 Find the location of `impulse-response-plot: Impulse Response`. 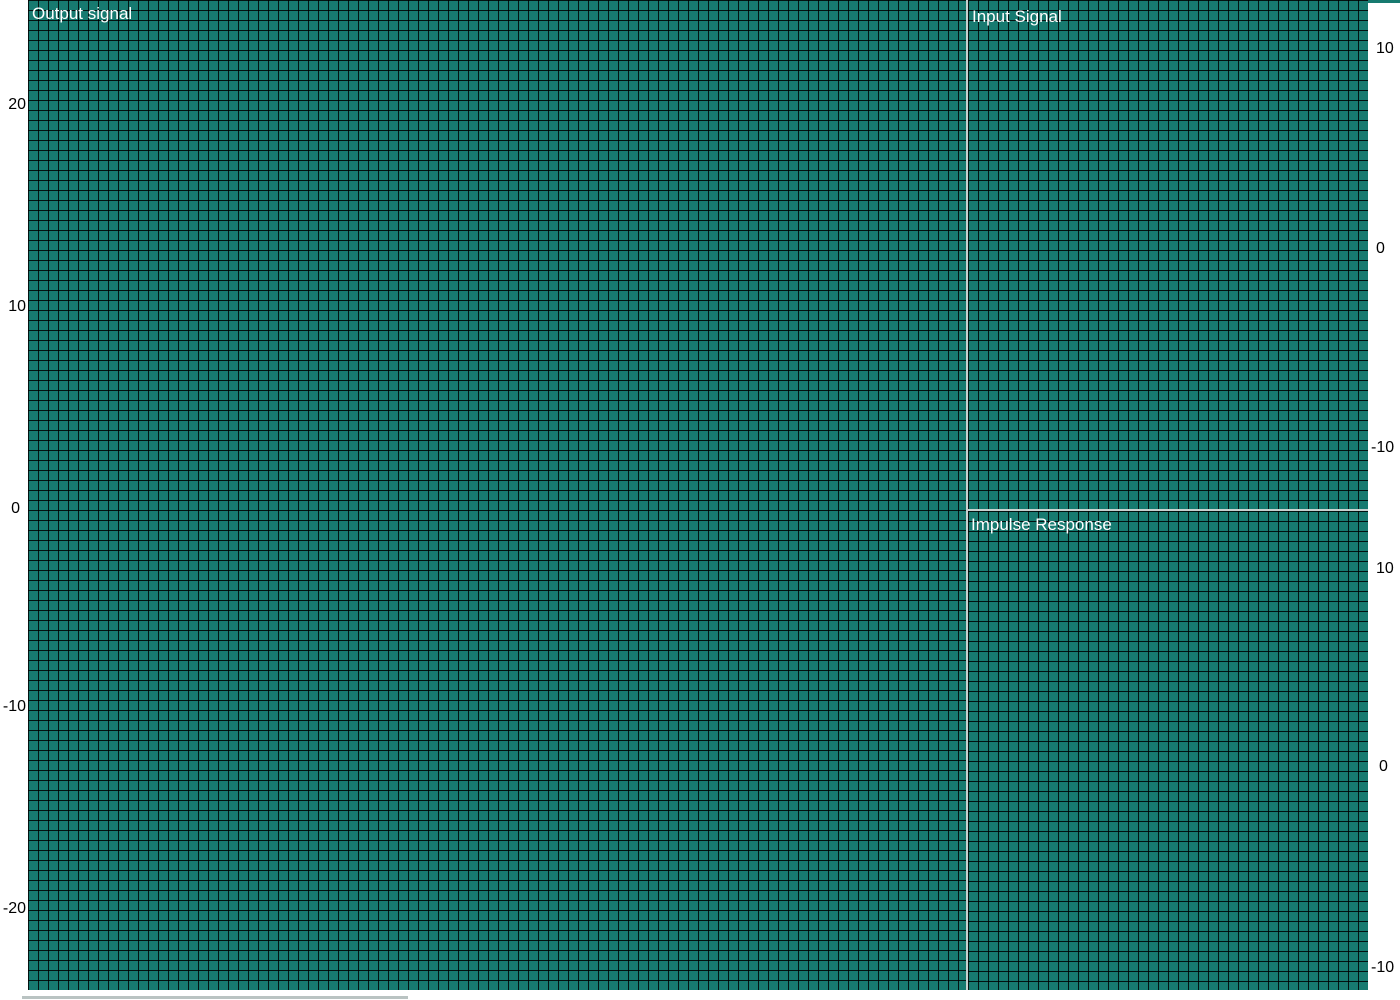

impulse-response-plot: Impulse Response is located at coordinates (1167, 750).